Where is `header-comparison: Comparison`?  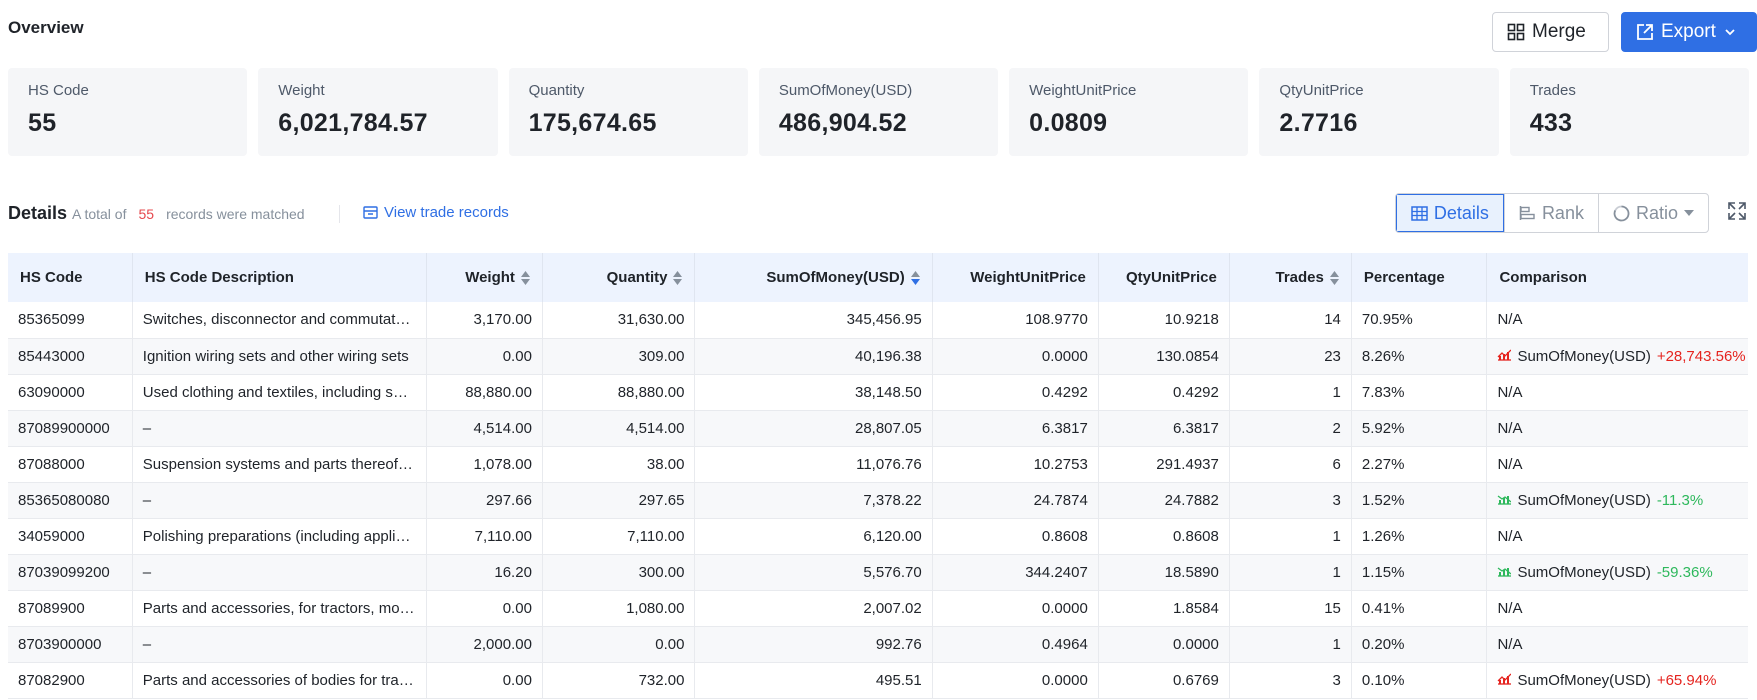 header-comparison: Comparison is located at coordinates (1617, 277).